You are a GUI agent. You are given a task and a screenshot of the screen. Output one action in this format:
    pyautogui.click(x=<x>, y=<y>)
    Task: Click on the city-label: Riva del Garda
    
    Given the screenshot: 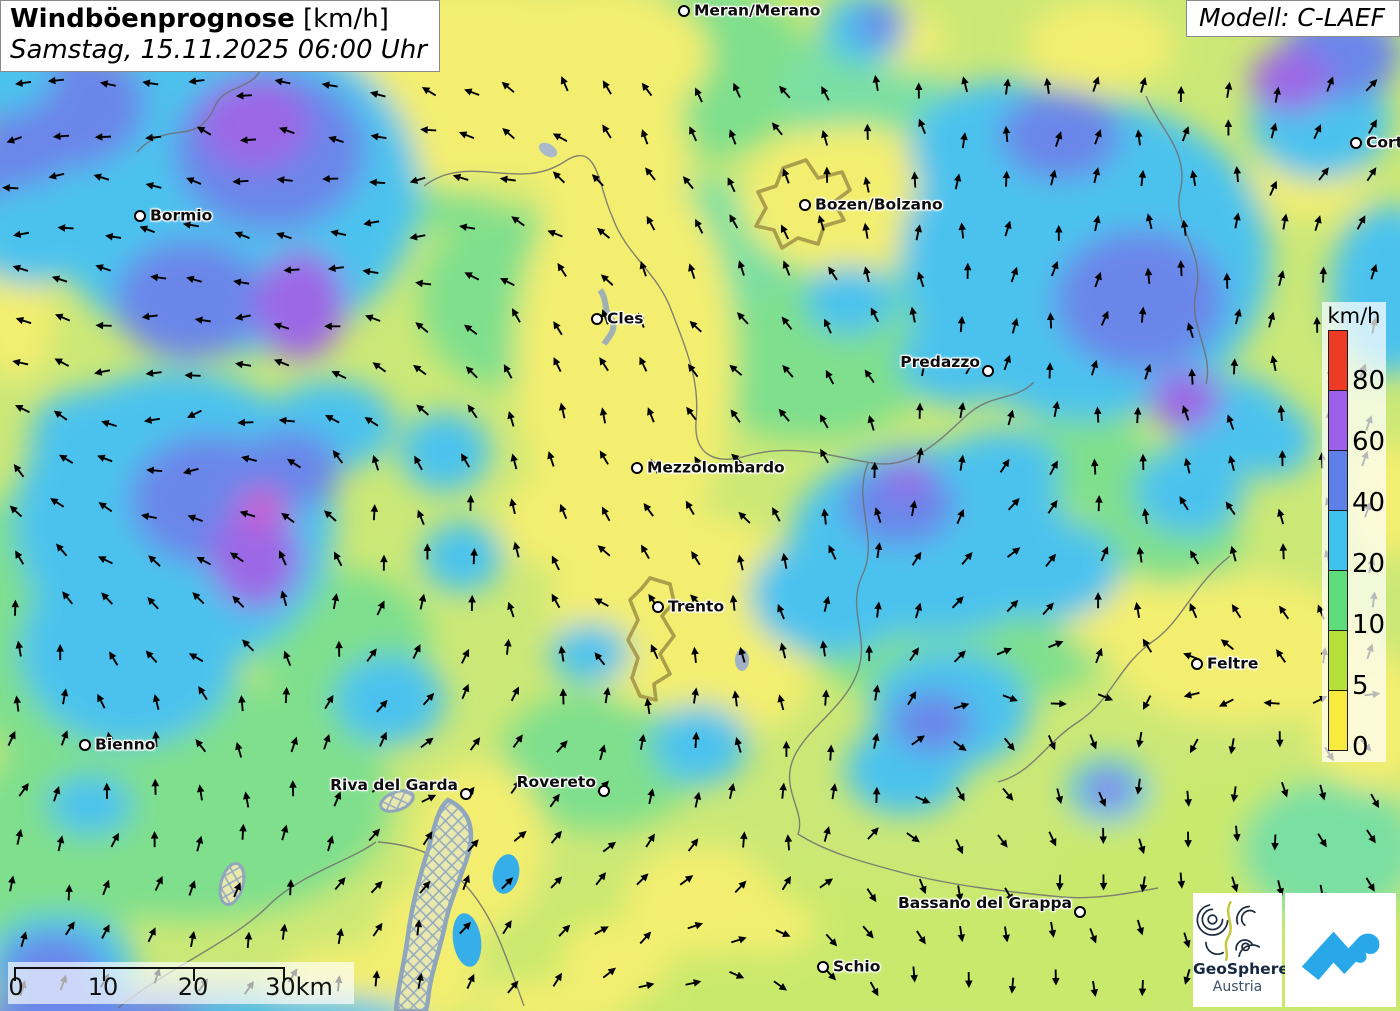 What is the action you would take?
    pyautogui.click(x=394, y=785)
    